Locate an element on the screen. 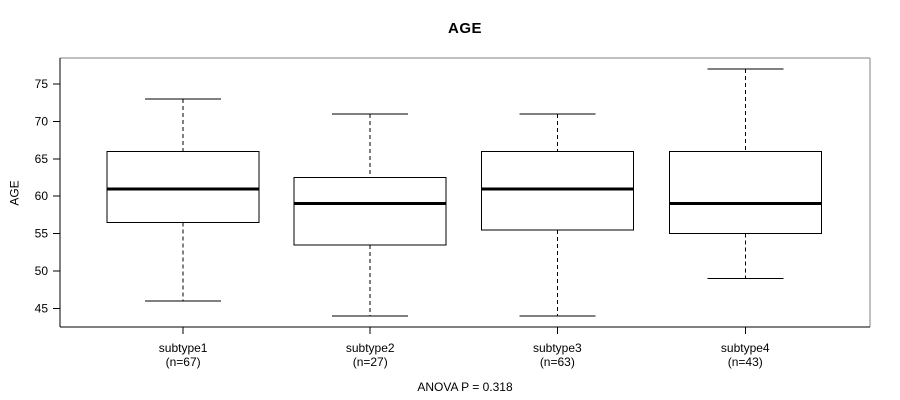 This screenshot has width=900, height=400. iqr-box-subtype2 is located at coordinates (370, 211).